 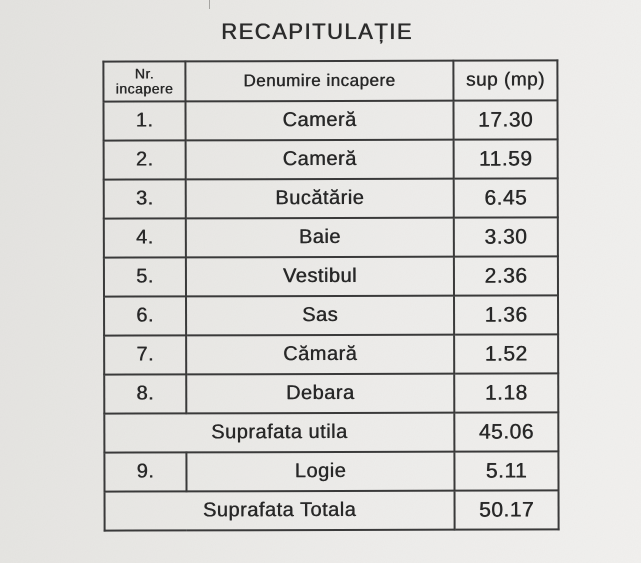 I want to click on room-number: 4., so click(x=144, y=238).